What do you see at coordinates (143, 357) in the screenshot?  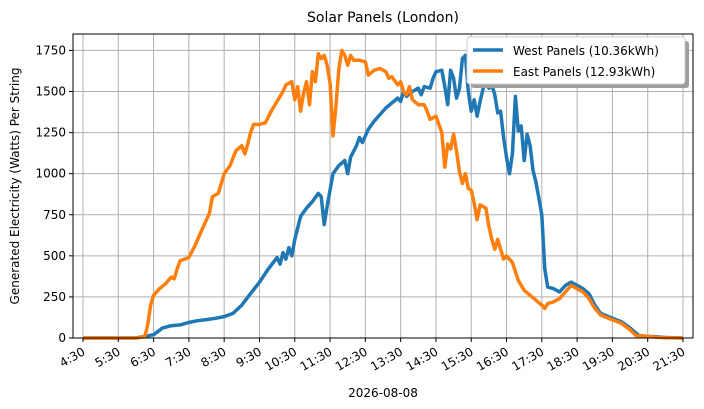 I see `x-tick-label: 6:30` at bounding box center [143, 357].